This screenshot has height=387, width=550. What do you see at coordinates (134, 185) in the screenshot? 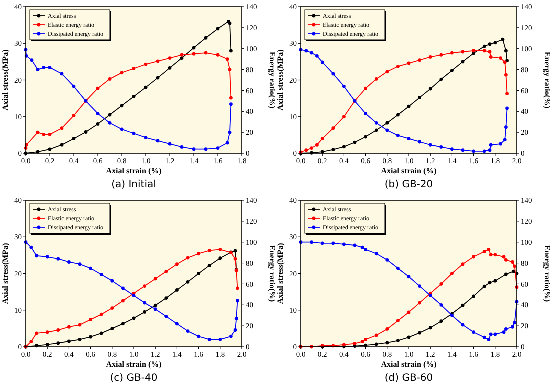
I see `text: (a) Initial` at bounding box center [134, 185].